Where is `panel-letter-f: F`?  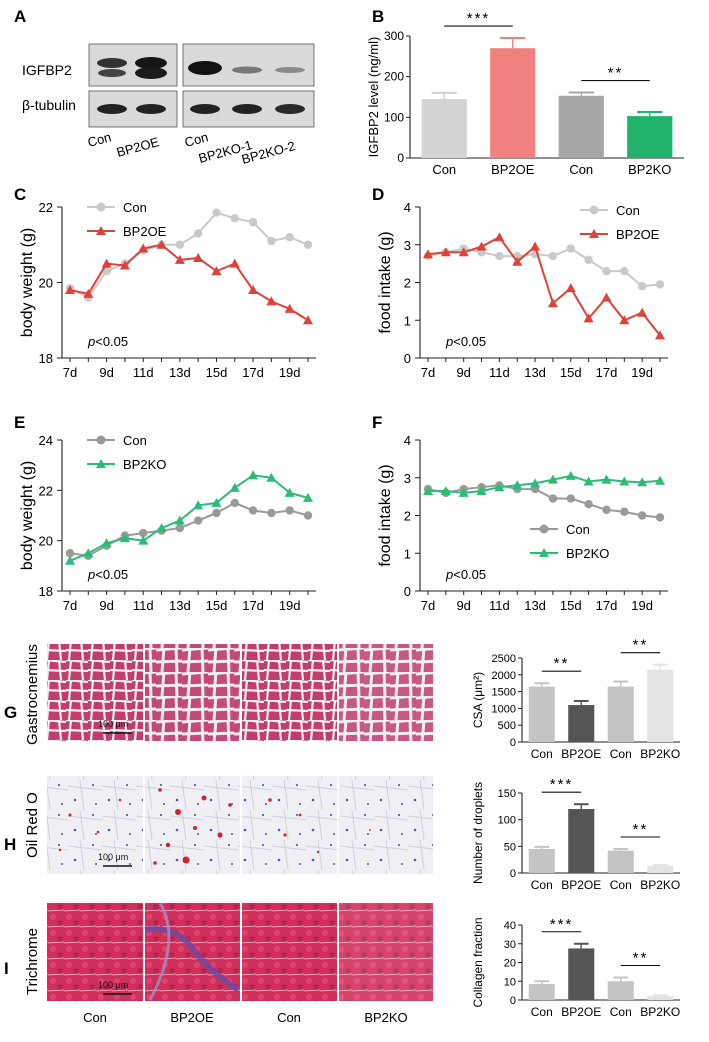
panel-letter-f: F is located at coordinates (377, 422).